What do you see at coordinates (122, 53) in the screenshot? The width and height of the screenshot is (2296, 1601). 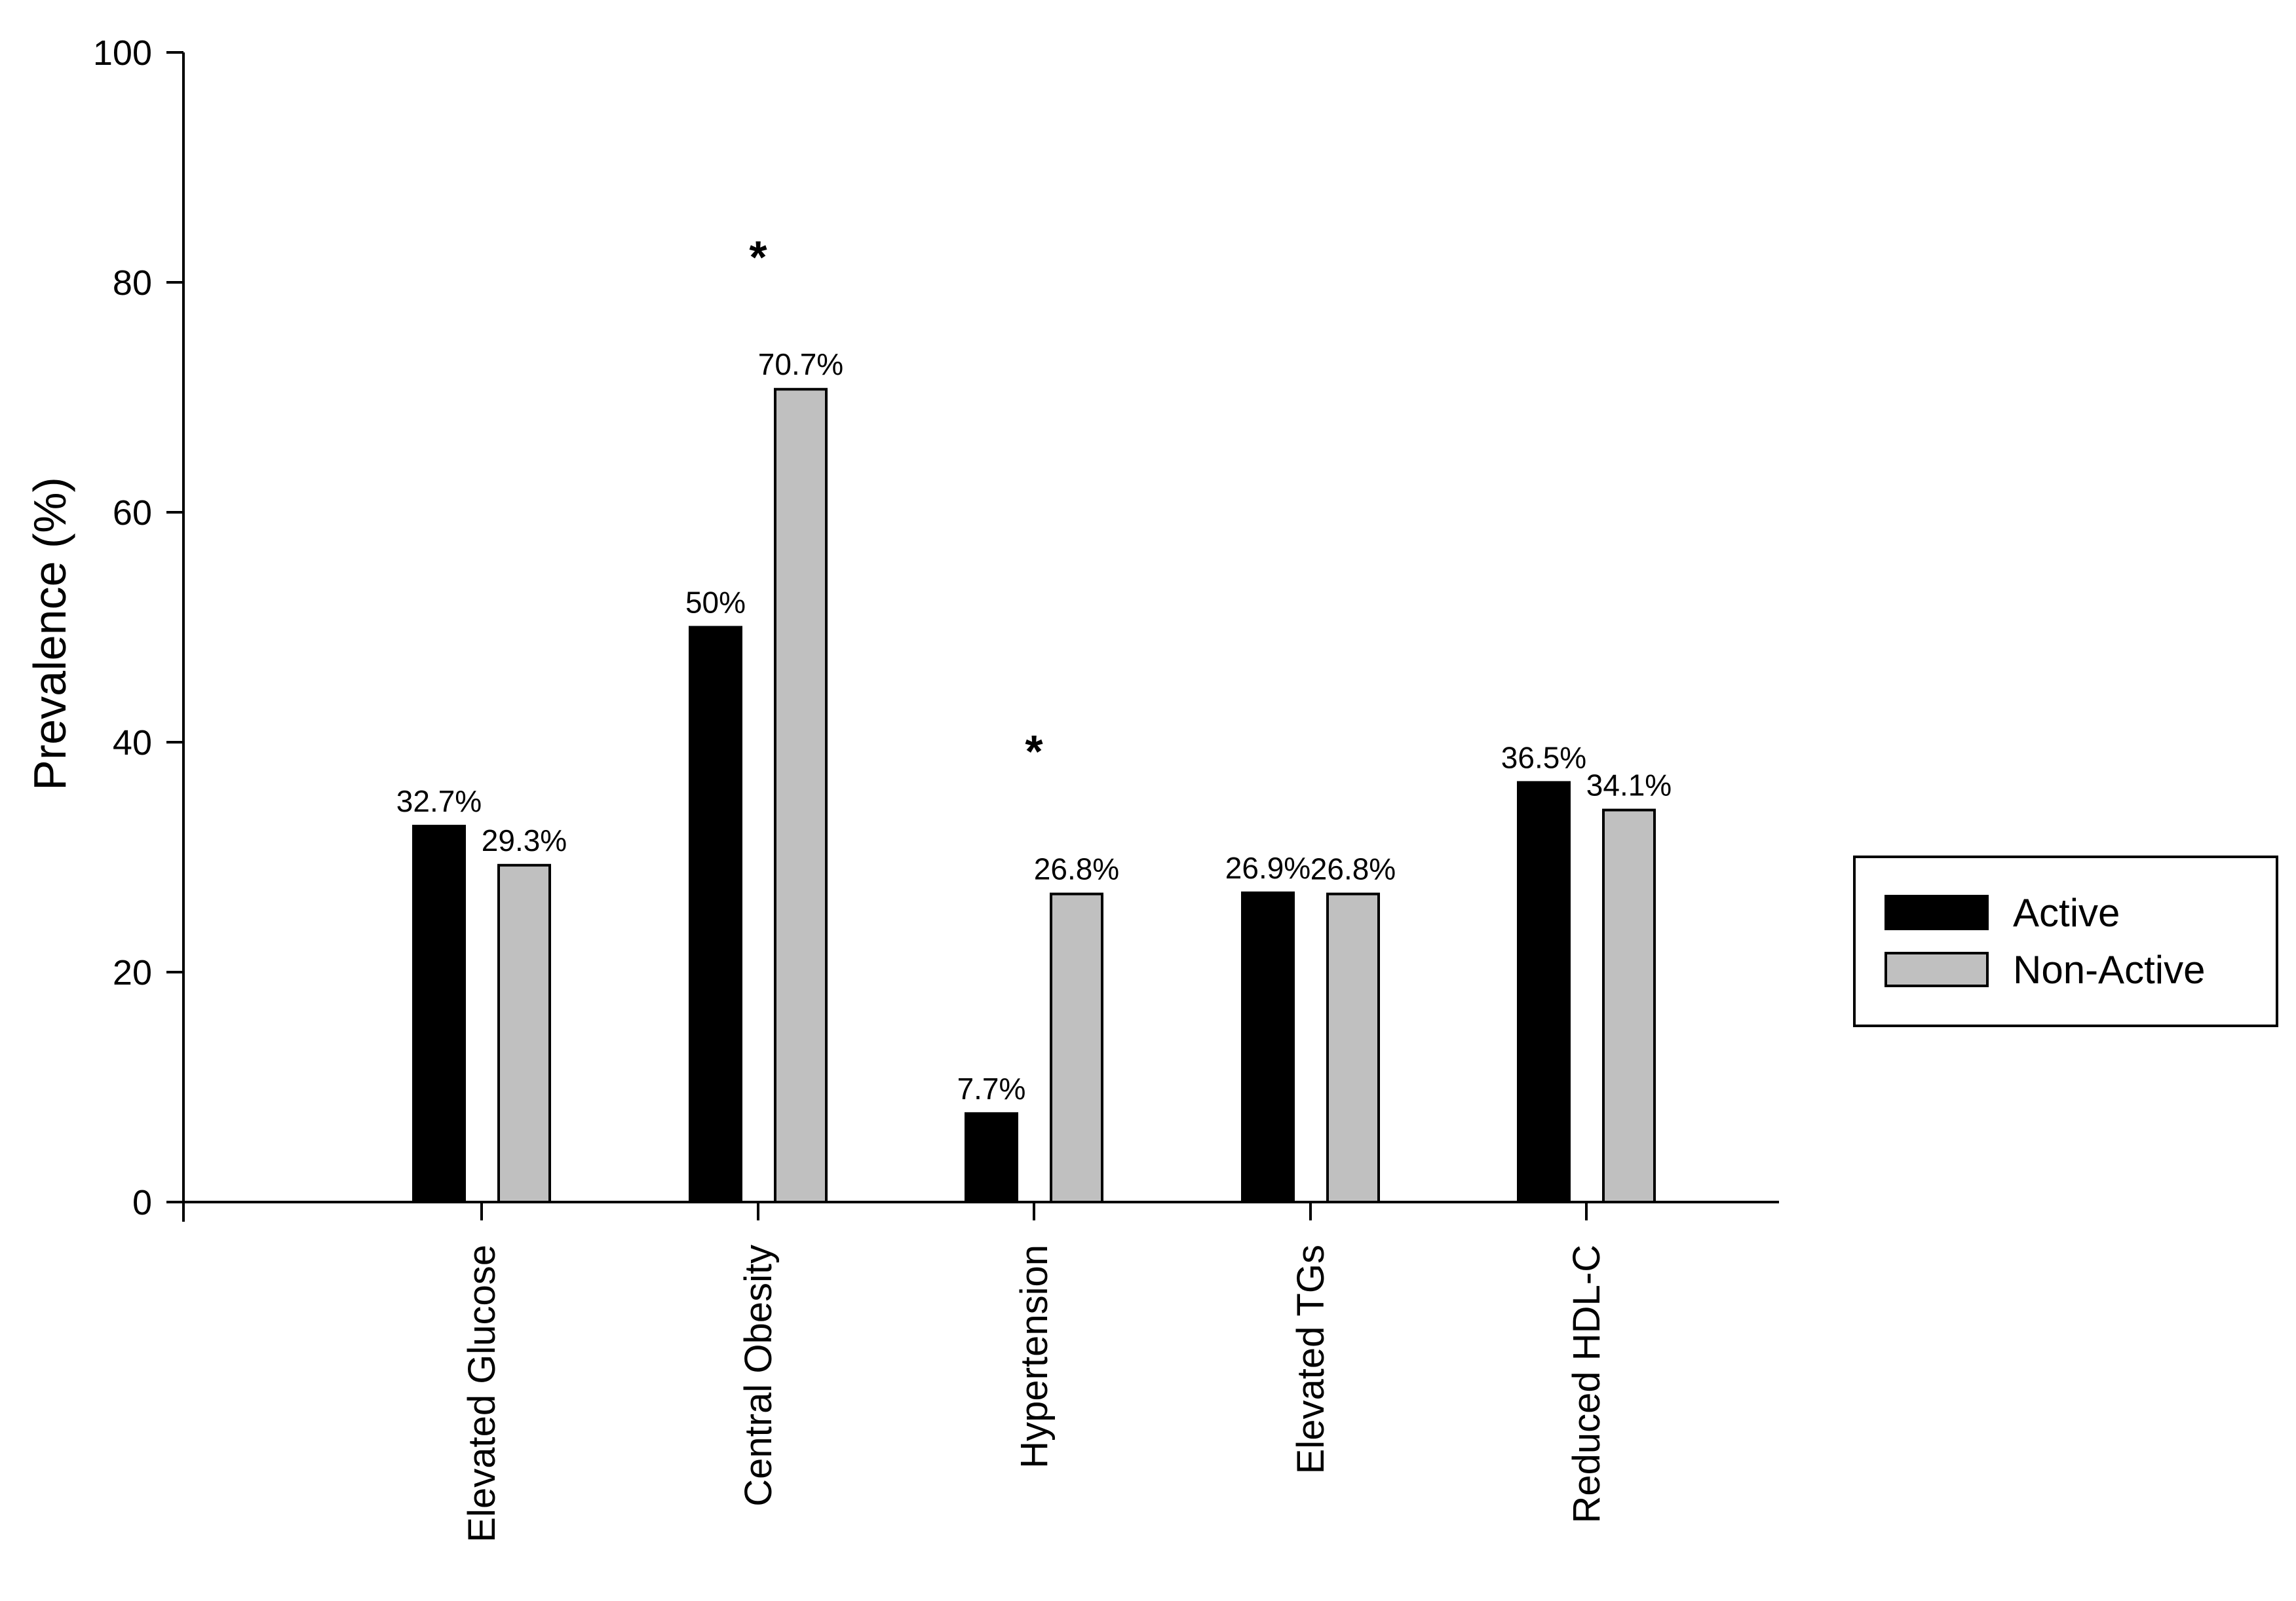 I see `y-tick-label: 100` at bounding box center [122, 53].